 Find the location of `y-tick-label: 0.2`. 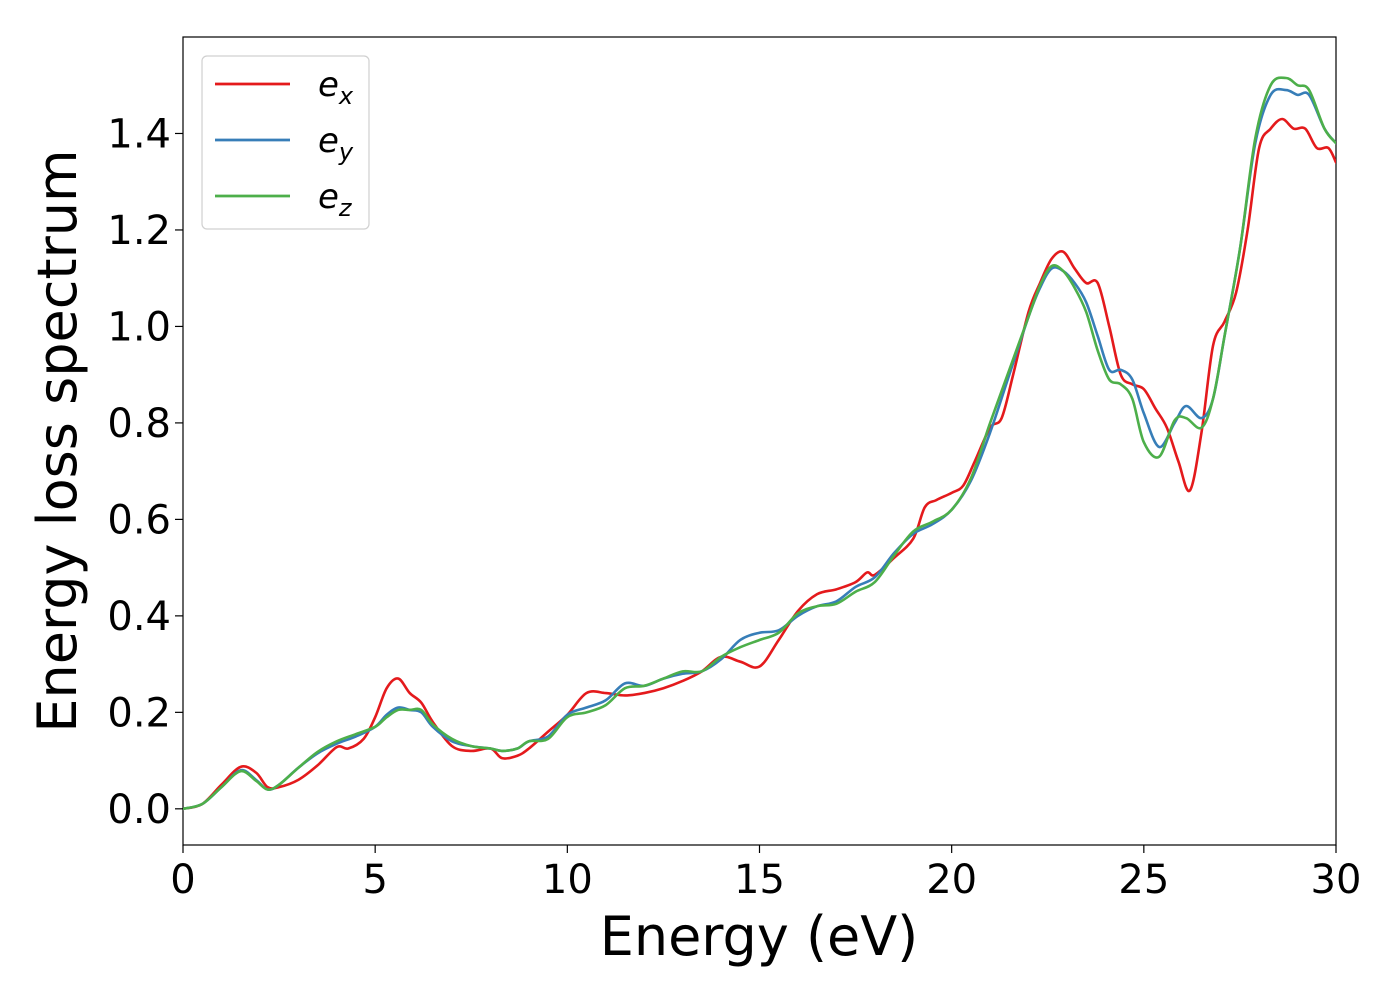

y-tick-label: 0.2 is located at coordinates (139, 713).